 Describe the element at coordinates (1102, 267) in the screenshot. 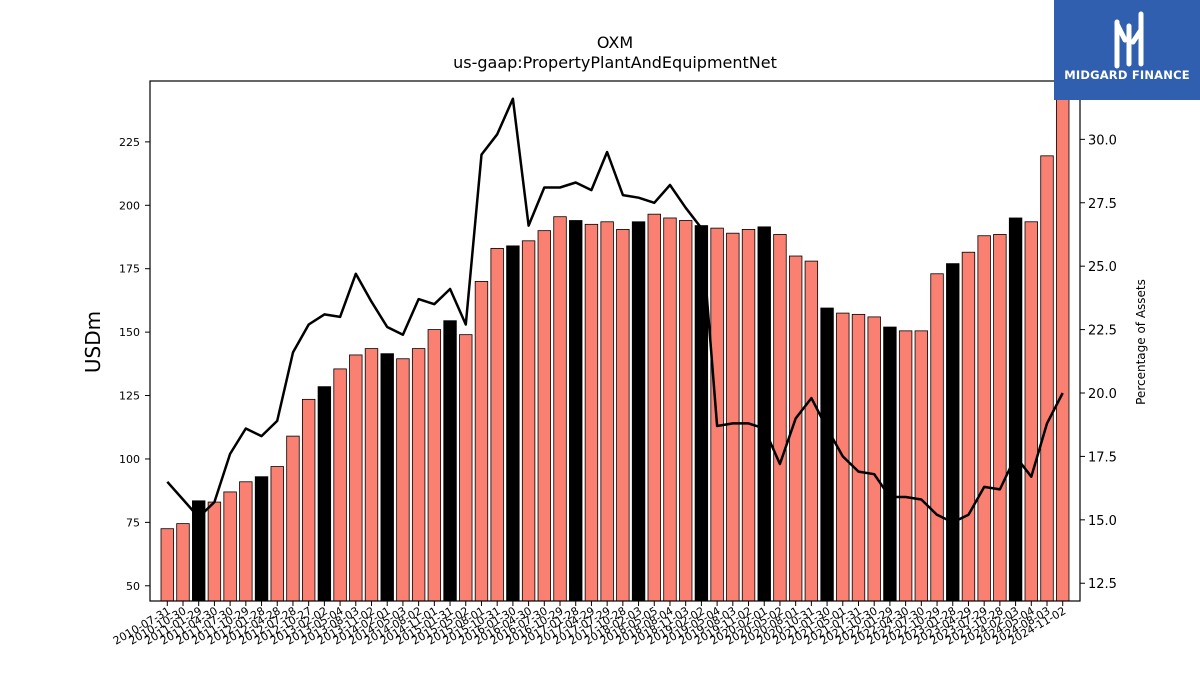

I see `y2-tick-label: 25.0` at that location.